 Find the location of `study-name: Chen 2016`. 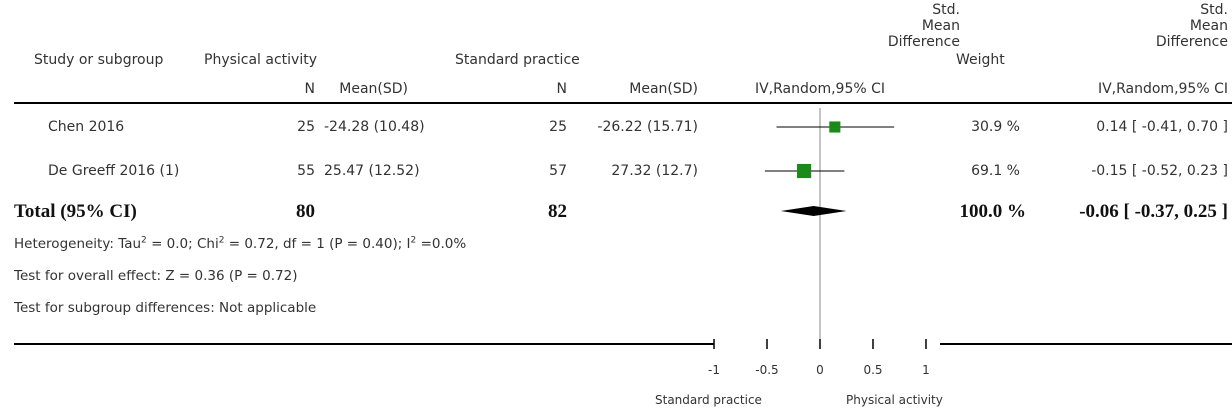

study-name: Chen 2016 is located at coordinates (86, 127).